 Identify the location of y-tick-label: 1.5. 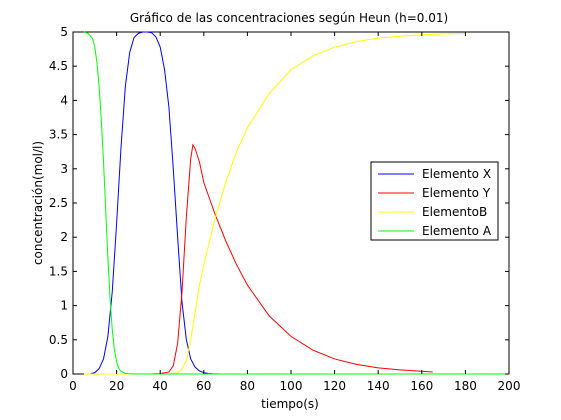
(58, 271).